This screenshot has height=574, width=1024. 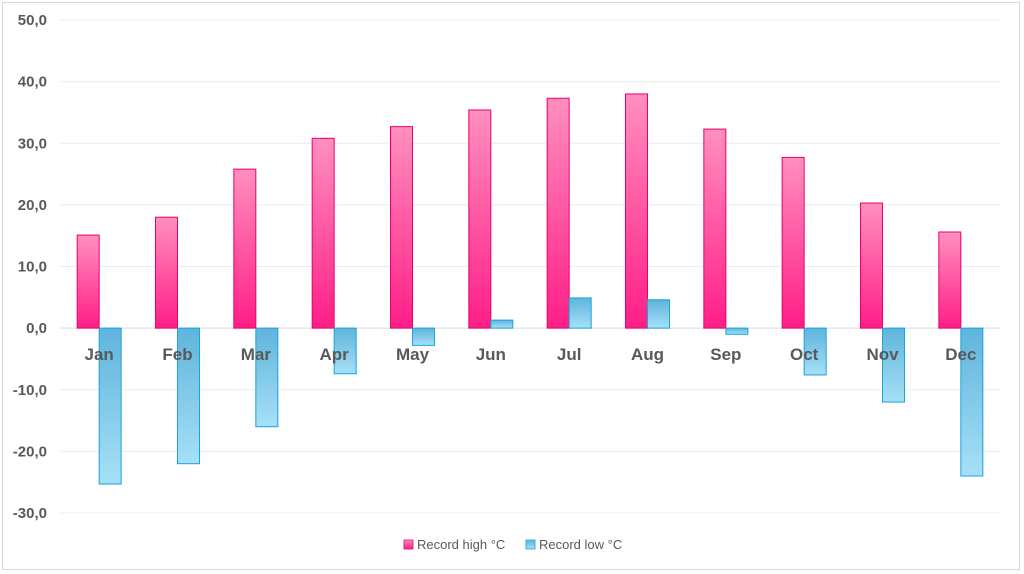 What do you see at coordinates (30, 451) in the screenshot?
I see `y-tick-label: -20,0` at bounding box center [30, 451].